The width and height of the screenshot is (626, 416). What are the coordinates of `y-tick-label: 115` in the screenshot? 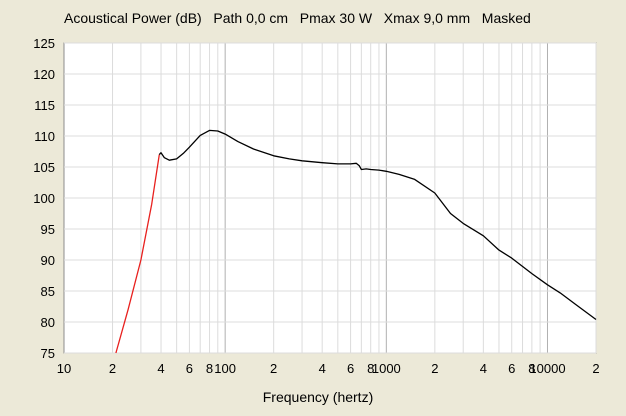 It's located at (44, 105).